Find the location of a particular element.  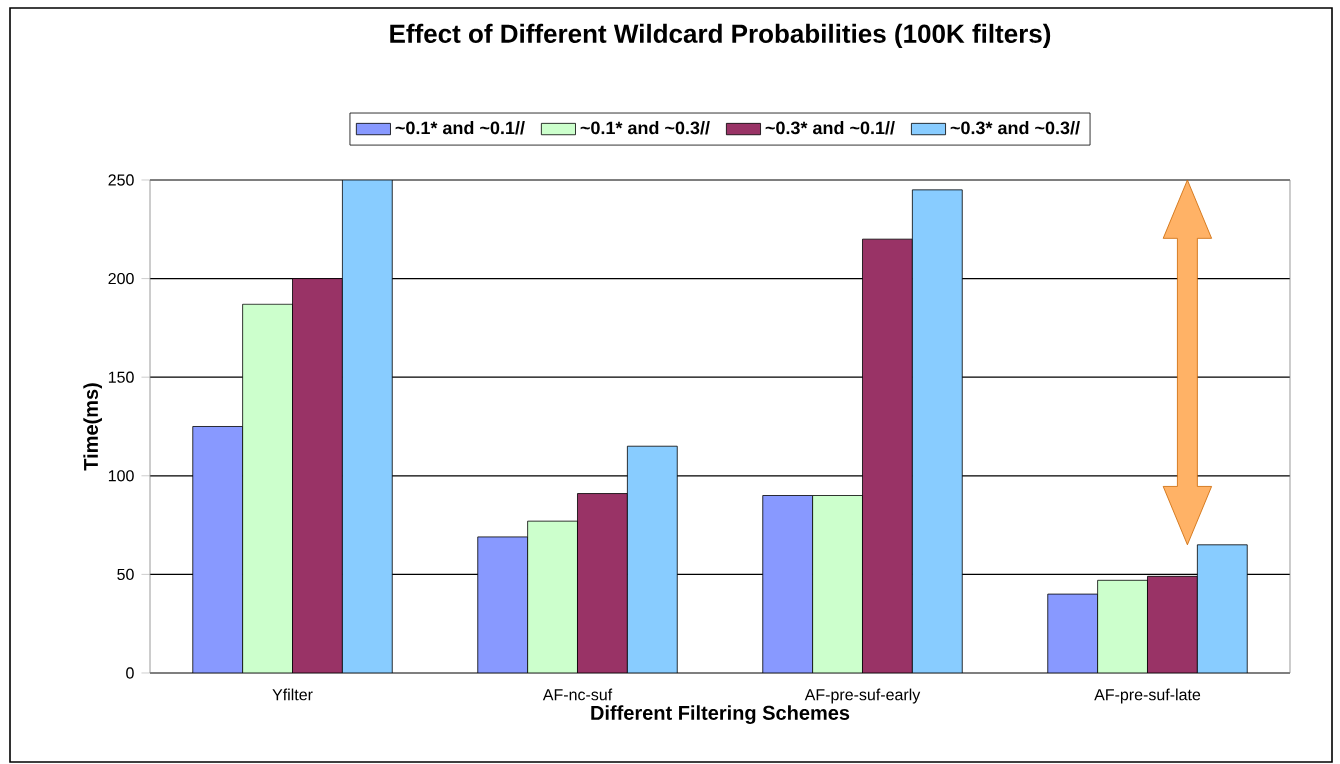

x-tick-label: AF-nc-suf is located at coordinates (577, 694).